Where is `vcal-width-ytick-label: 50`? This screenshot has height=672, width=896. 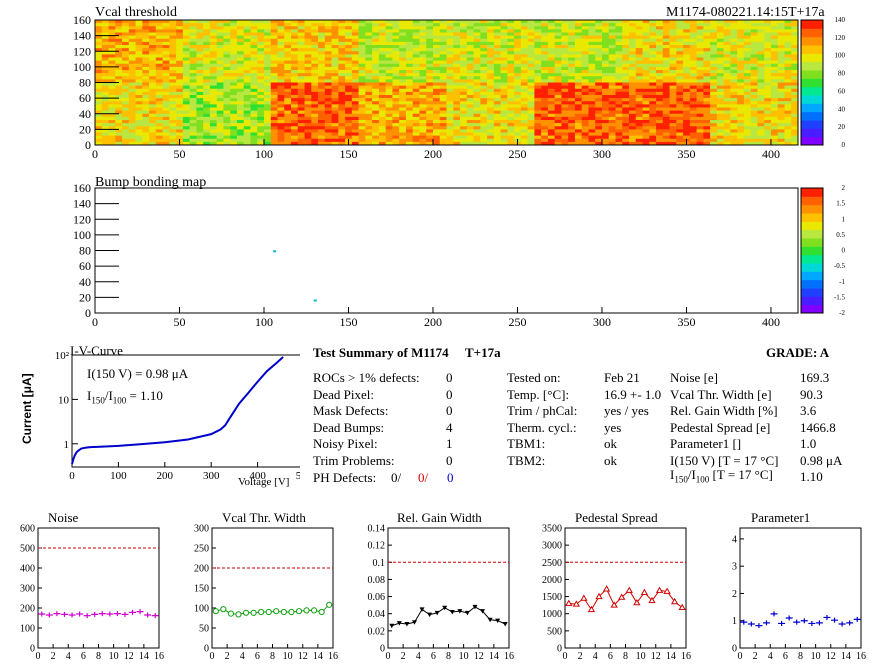
vcal-width-ytick-label: 50 is located at coordinates (204, 629).